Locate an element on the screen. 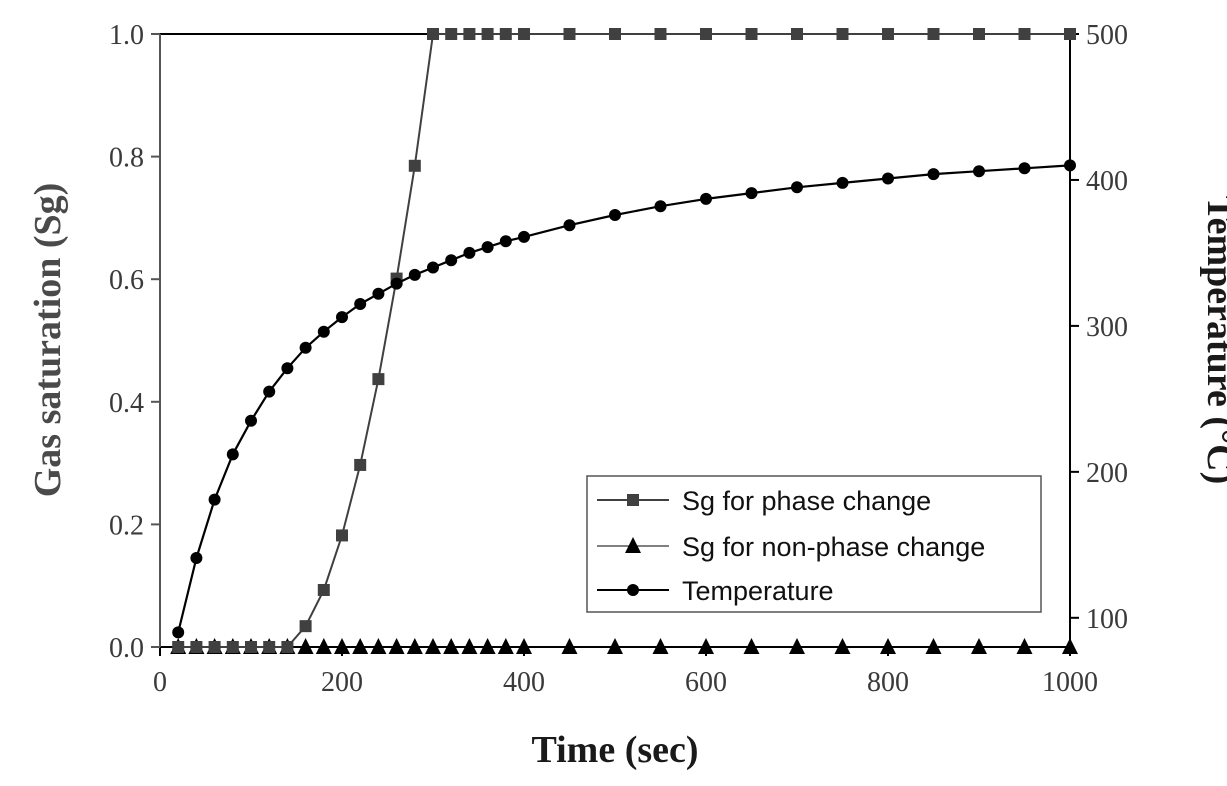 This screenshot has width=1227, height=786. y2-axis-title: Temperature (°C) is located at coordinates (1213, 340).